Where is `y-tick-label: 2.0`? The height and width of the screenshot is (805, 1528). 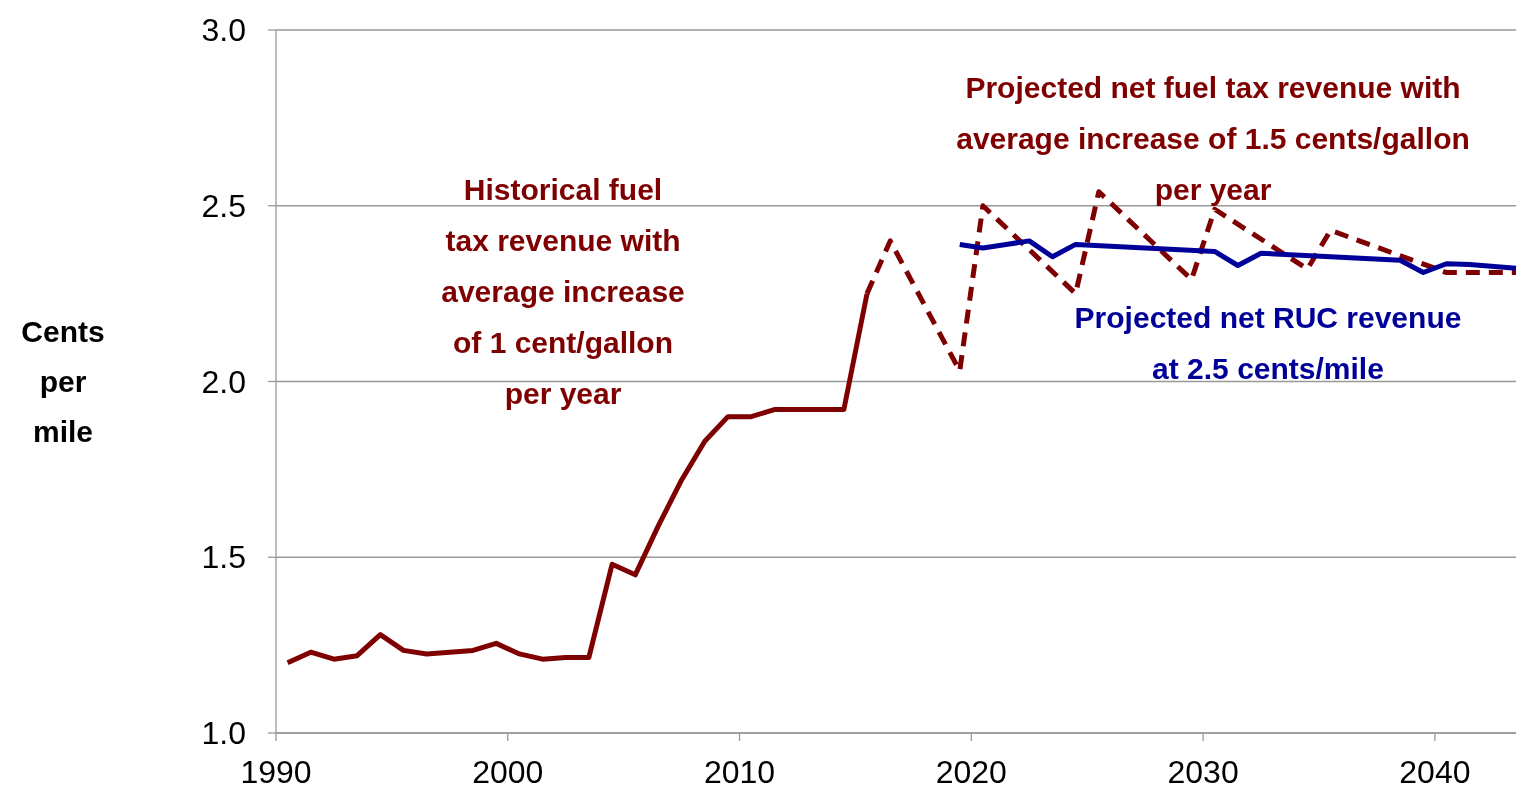 y-tick-label: 2.0 is located at coordinates (223, 381).